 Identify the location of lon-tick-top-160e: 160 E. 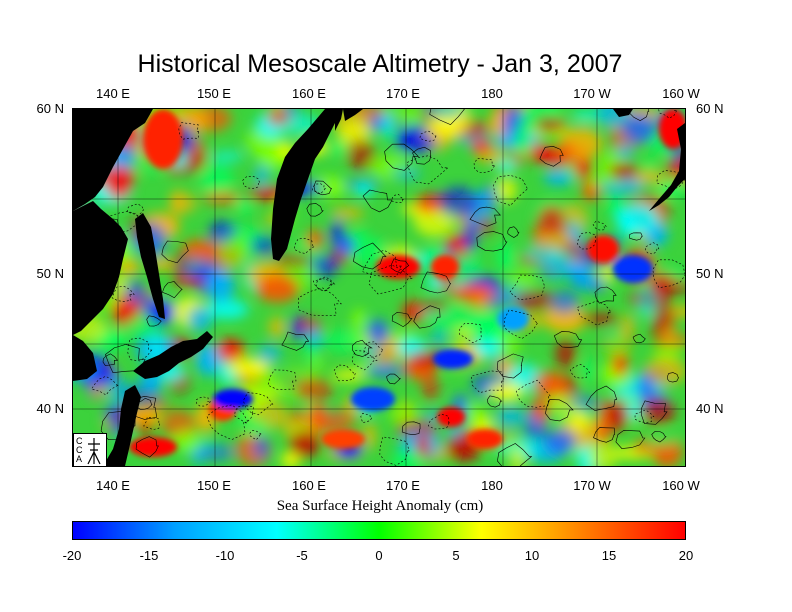
(309, 93).